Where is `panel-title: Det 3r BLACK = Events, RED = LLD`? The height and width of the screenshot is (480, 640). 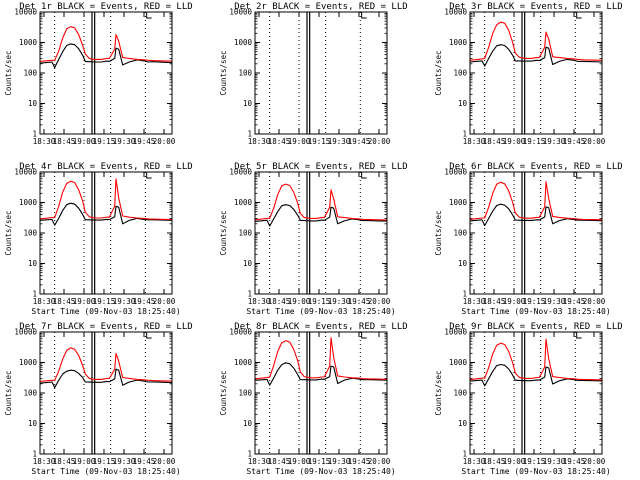 panel-title: Det 3r BLACK = Events, RED = LLD is located at coordinates (535, 7).